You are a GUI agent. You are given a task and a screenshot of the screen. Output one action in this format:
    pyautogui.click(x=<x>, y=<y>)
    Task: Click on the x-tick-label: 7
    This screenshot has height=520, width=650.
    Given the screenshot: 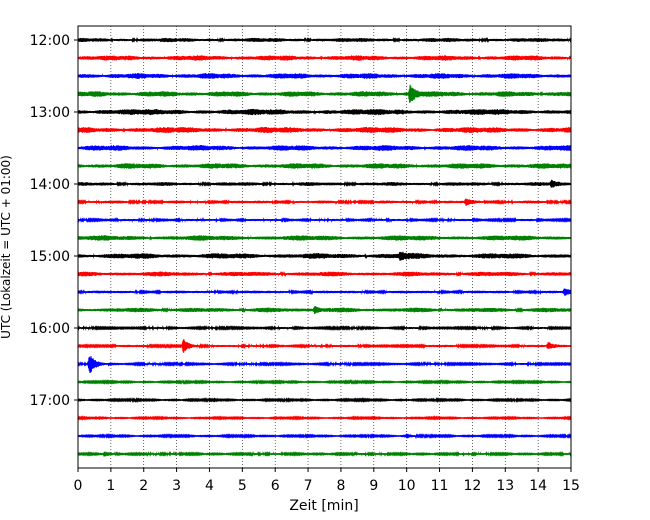 What is the action you would take?
    pyautogui.click(x=308, y=486)
    